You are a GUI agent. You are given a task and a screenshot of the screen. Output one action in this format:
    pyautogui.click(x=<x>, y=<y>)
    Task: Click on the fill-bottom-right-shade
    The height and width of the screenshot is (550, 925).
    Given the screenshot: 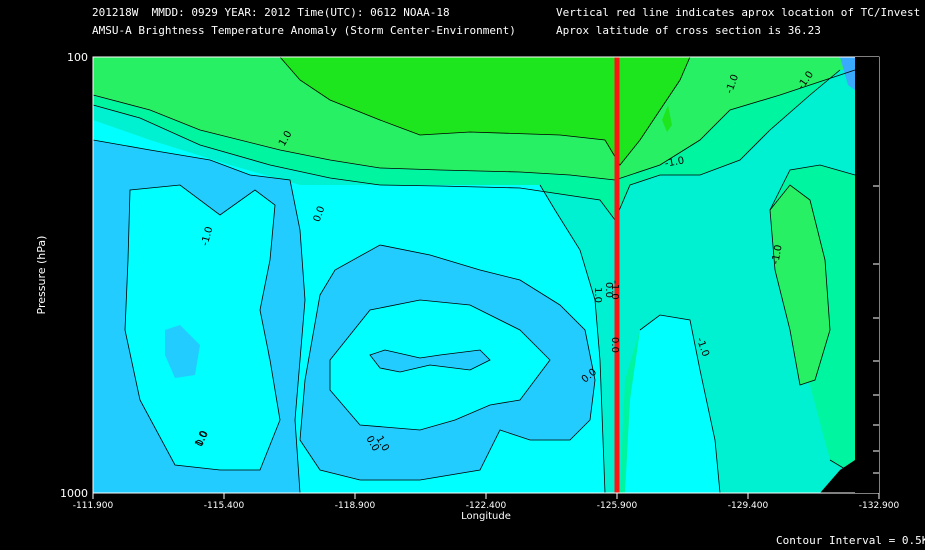 What is the action you would take?
    pyautogui.click(x=837, y=476)
    